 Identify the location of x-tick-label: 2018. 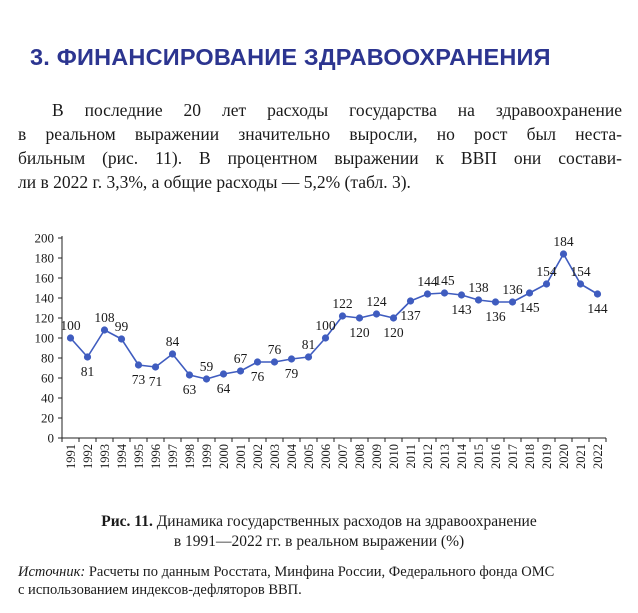
(530, 456).